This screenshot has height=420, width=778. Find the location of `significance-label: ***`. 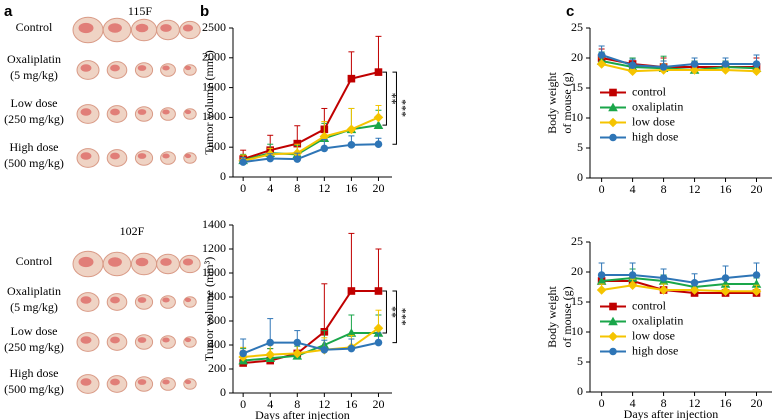

significance-label: *** is located at coordinates (403, 317).